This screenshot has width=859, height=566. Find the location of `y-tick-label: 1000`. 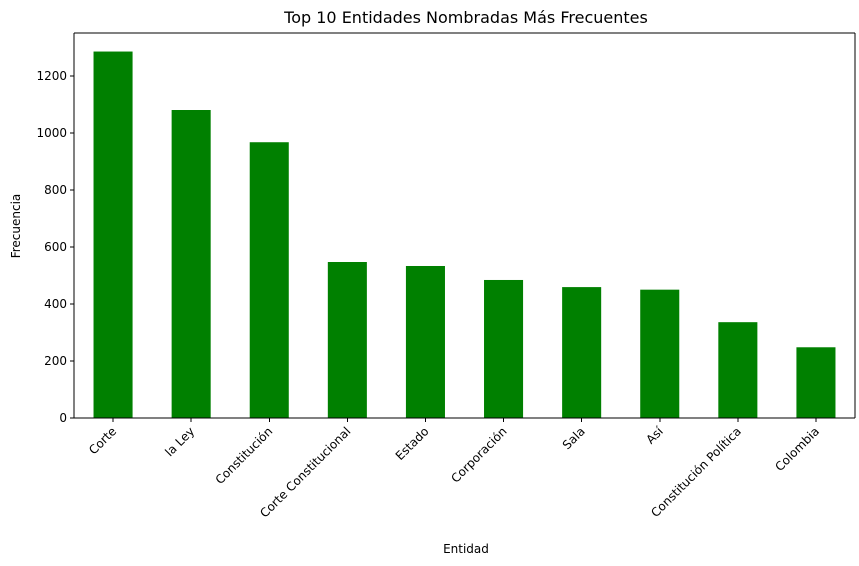

y-tick-label: 1000 is located at coordinates (51, 133).